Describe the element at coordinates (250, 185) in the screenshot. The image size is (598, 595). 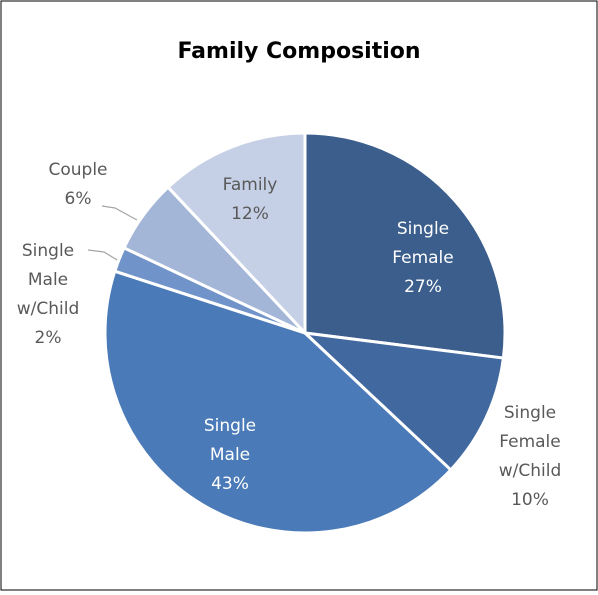
I see `category-label: Family` at that location.